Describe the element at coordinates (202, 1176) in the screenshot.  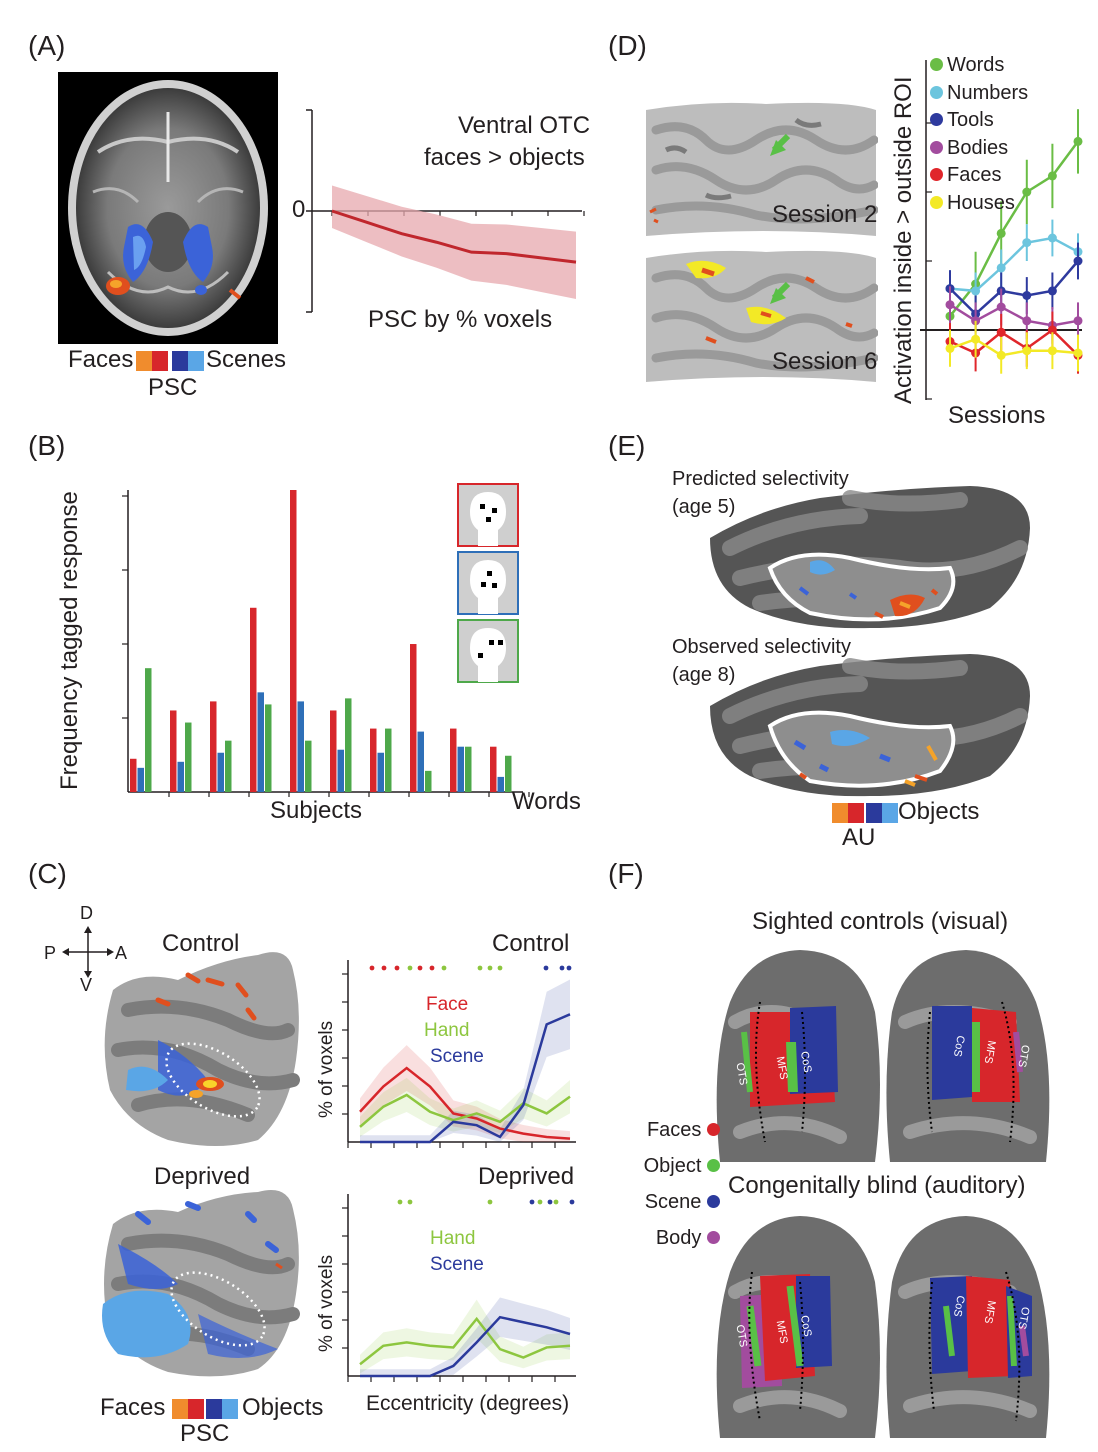
I see `c-brain-bottom-title: Deprived` at that location.